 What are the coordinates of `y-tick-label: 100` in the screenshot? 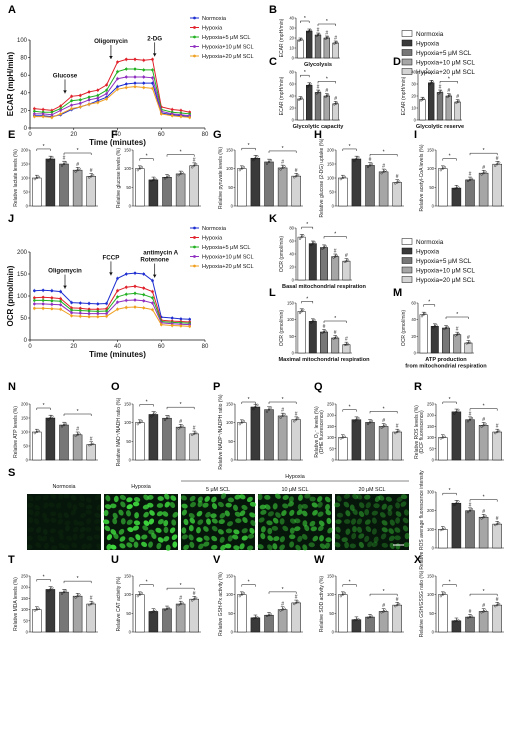 It's located at (431, 437).